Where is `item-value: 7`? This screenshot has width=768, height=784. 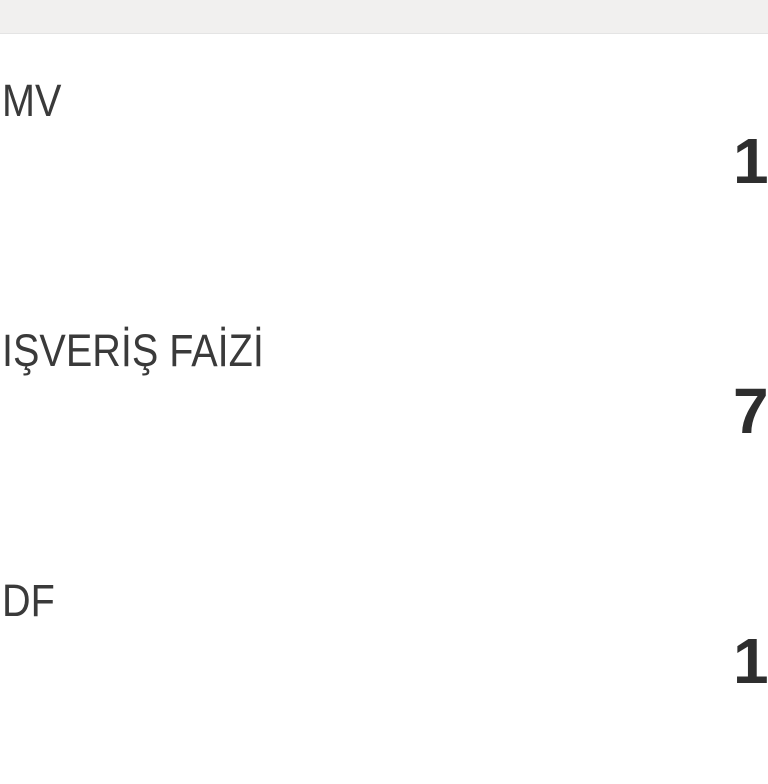 item-value: 7 is located at coordinates (750, 411).